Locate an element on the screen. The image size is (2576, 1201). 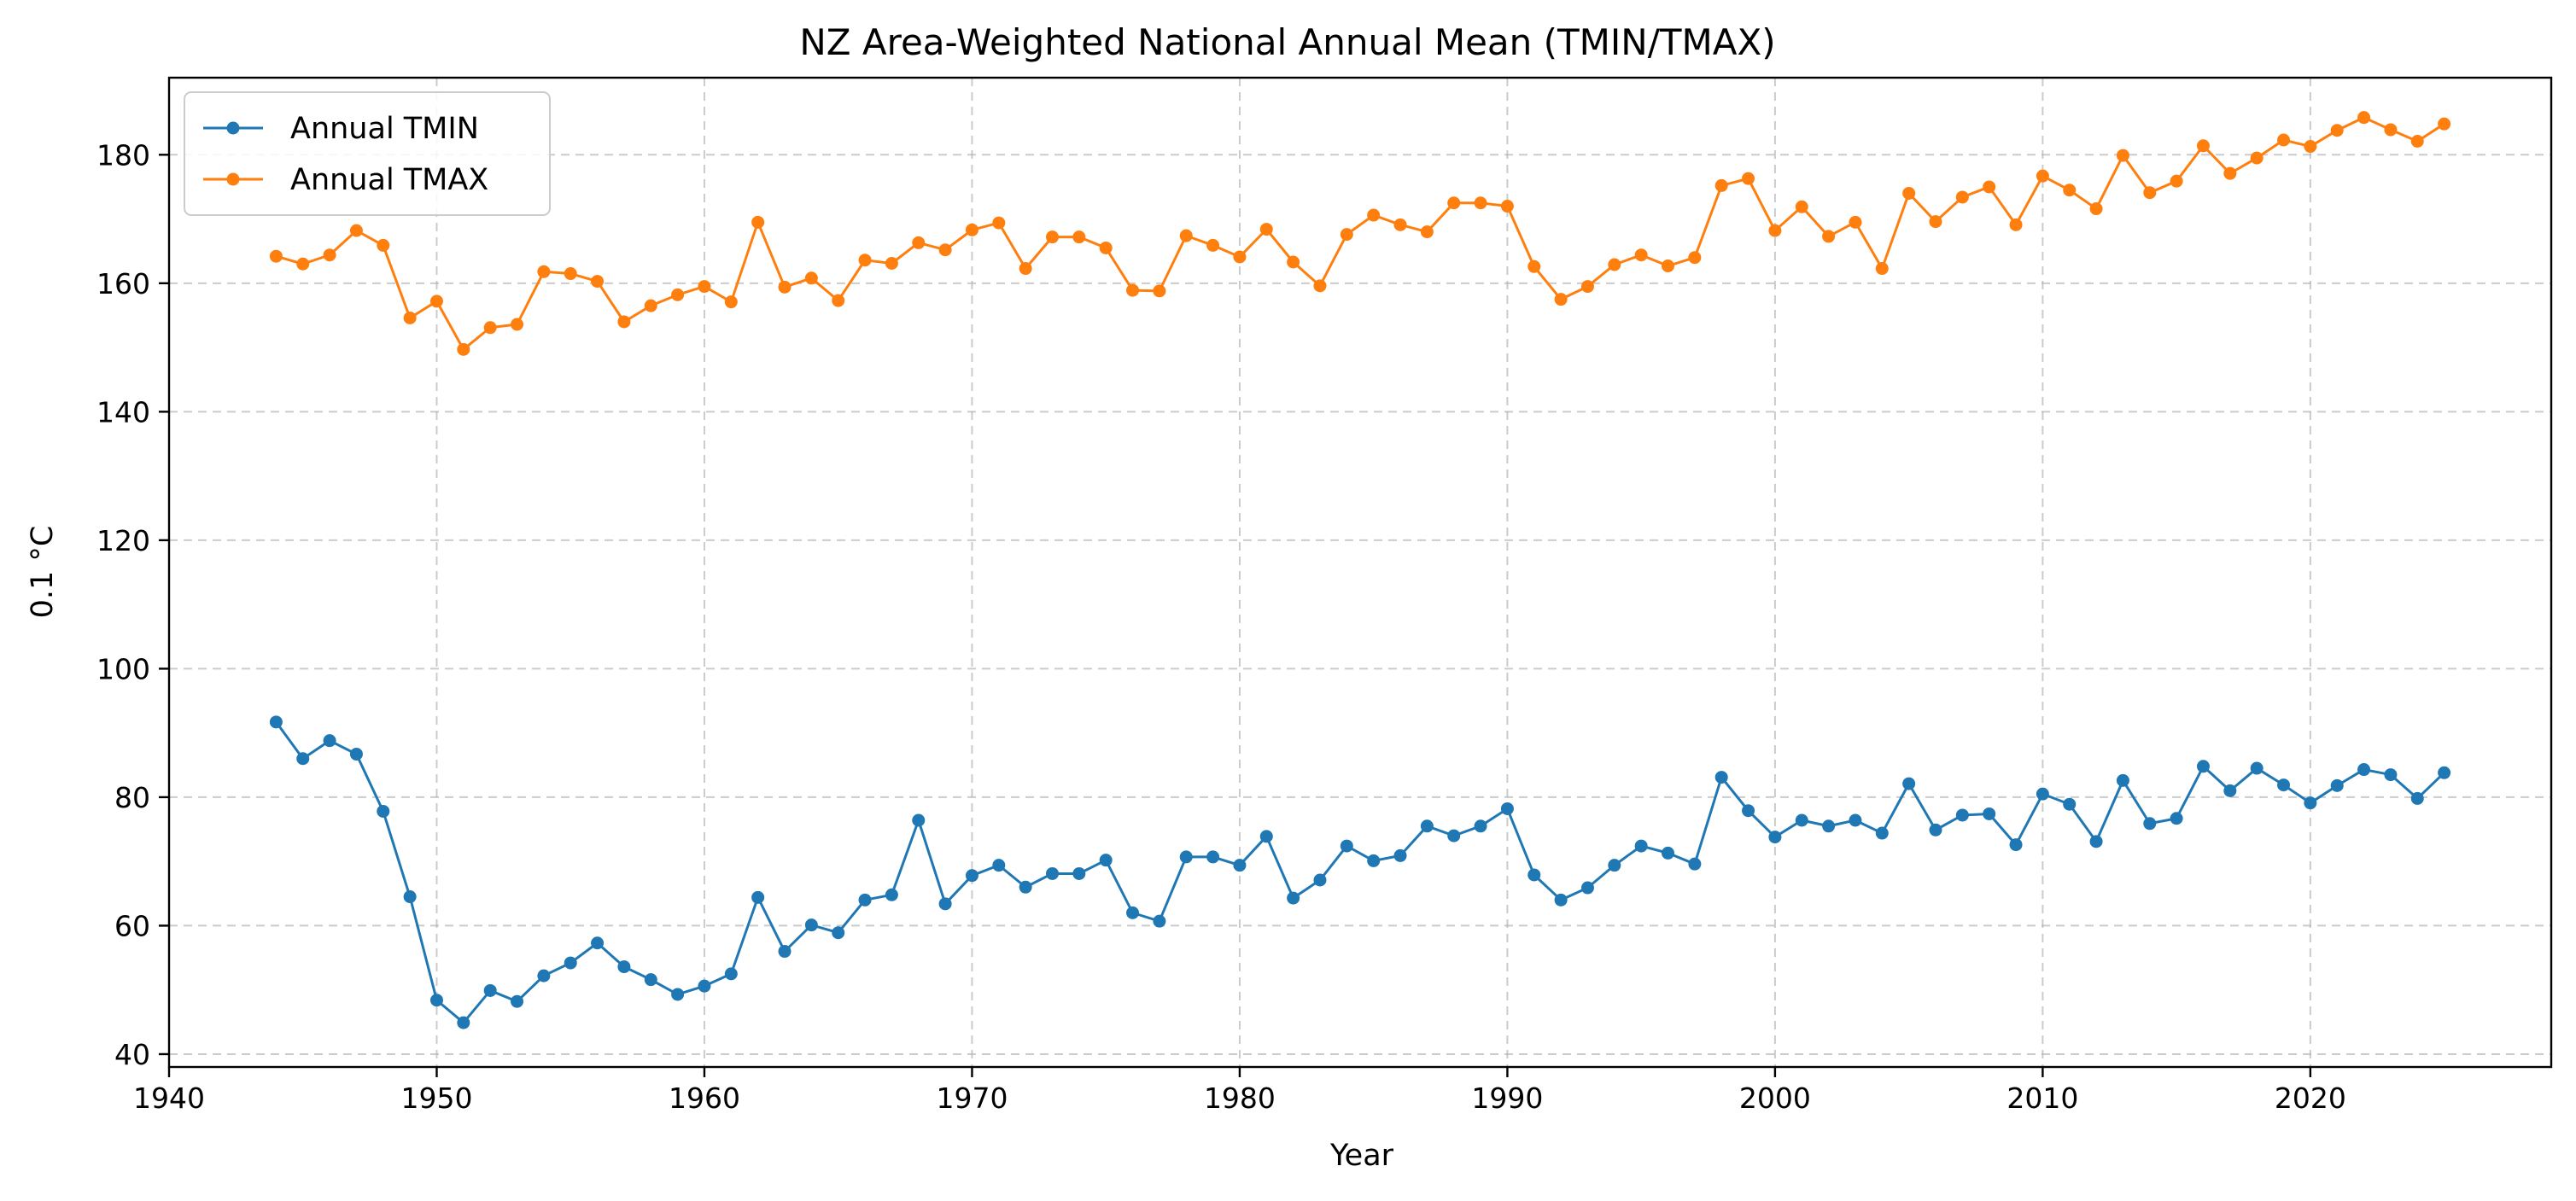
y-axis-label: 0.1 °C is located at coordinates (43, 573).